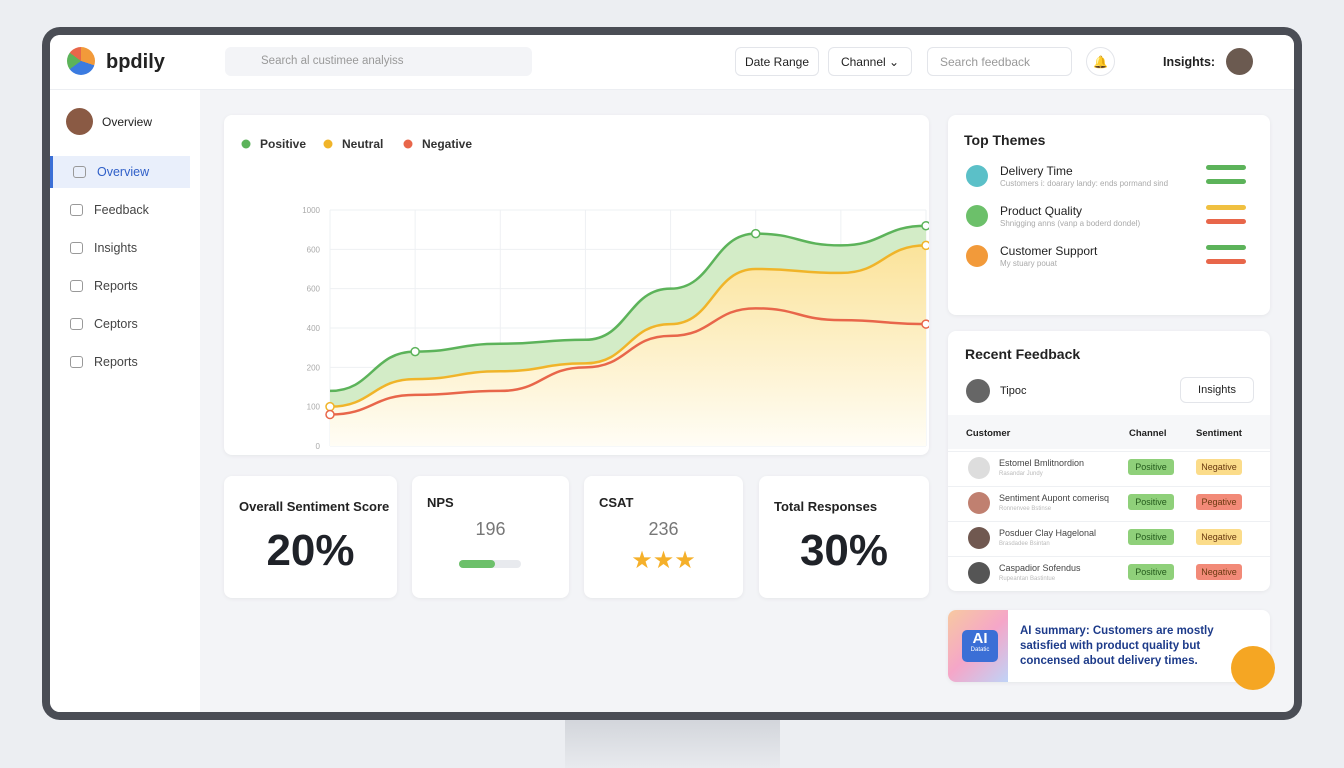  What do you see at coordinates (978, 391) in the screenshot?
I see `topic-avatar` at bounding box center [978, 391].